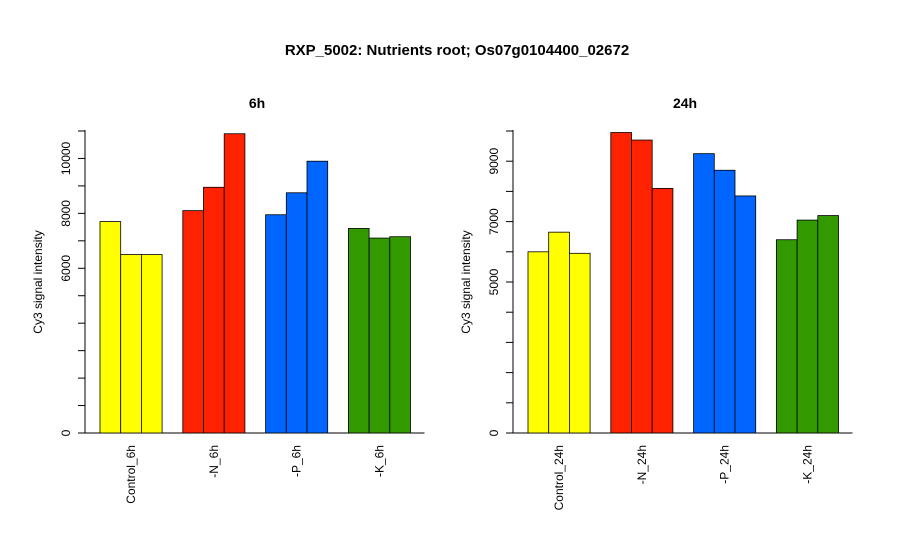 The width and height of the screenshot is (900, 555). Describe the element at coordinates (787, 336) in the screenshot. I see `bar--K_24h-1` at that location.